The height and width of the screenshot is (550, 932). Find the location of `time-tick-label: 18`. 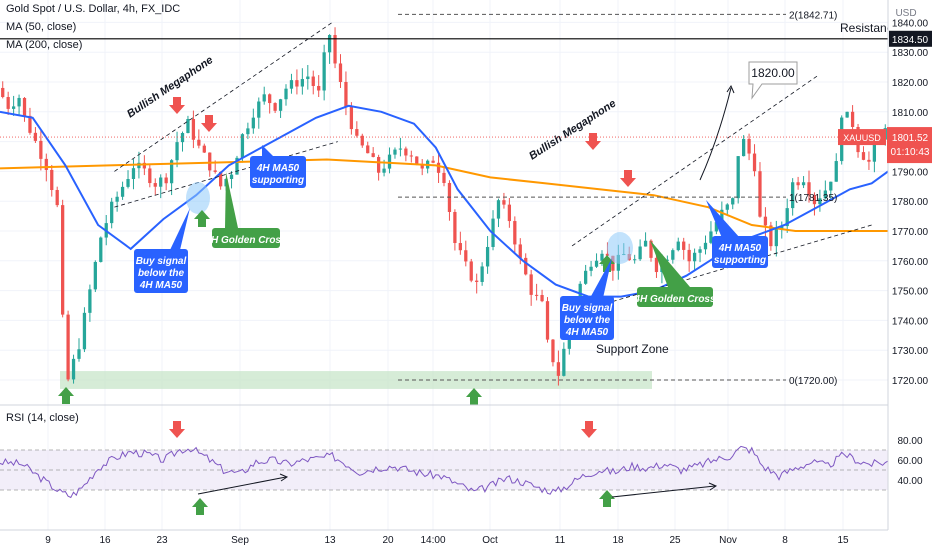

time-tick-label: 18 is located at coordinates (618, 540).